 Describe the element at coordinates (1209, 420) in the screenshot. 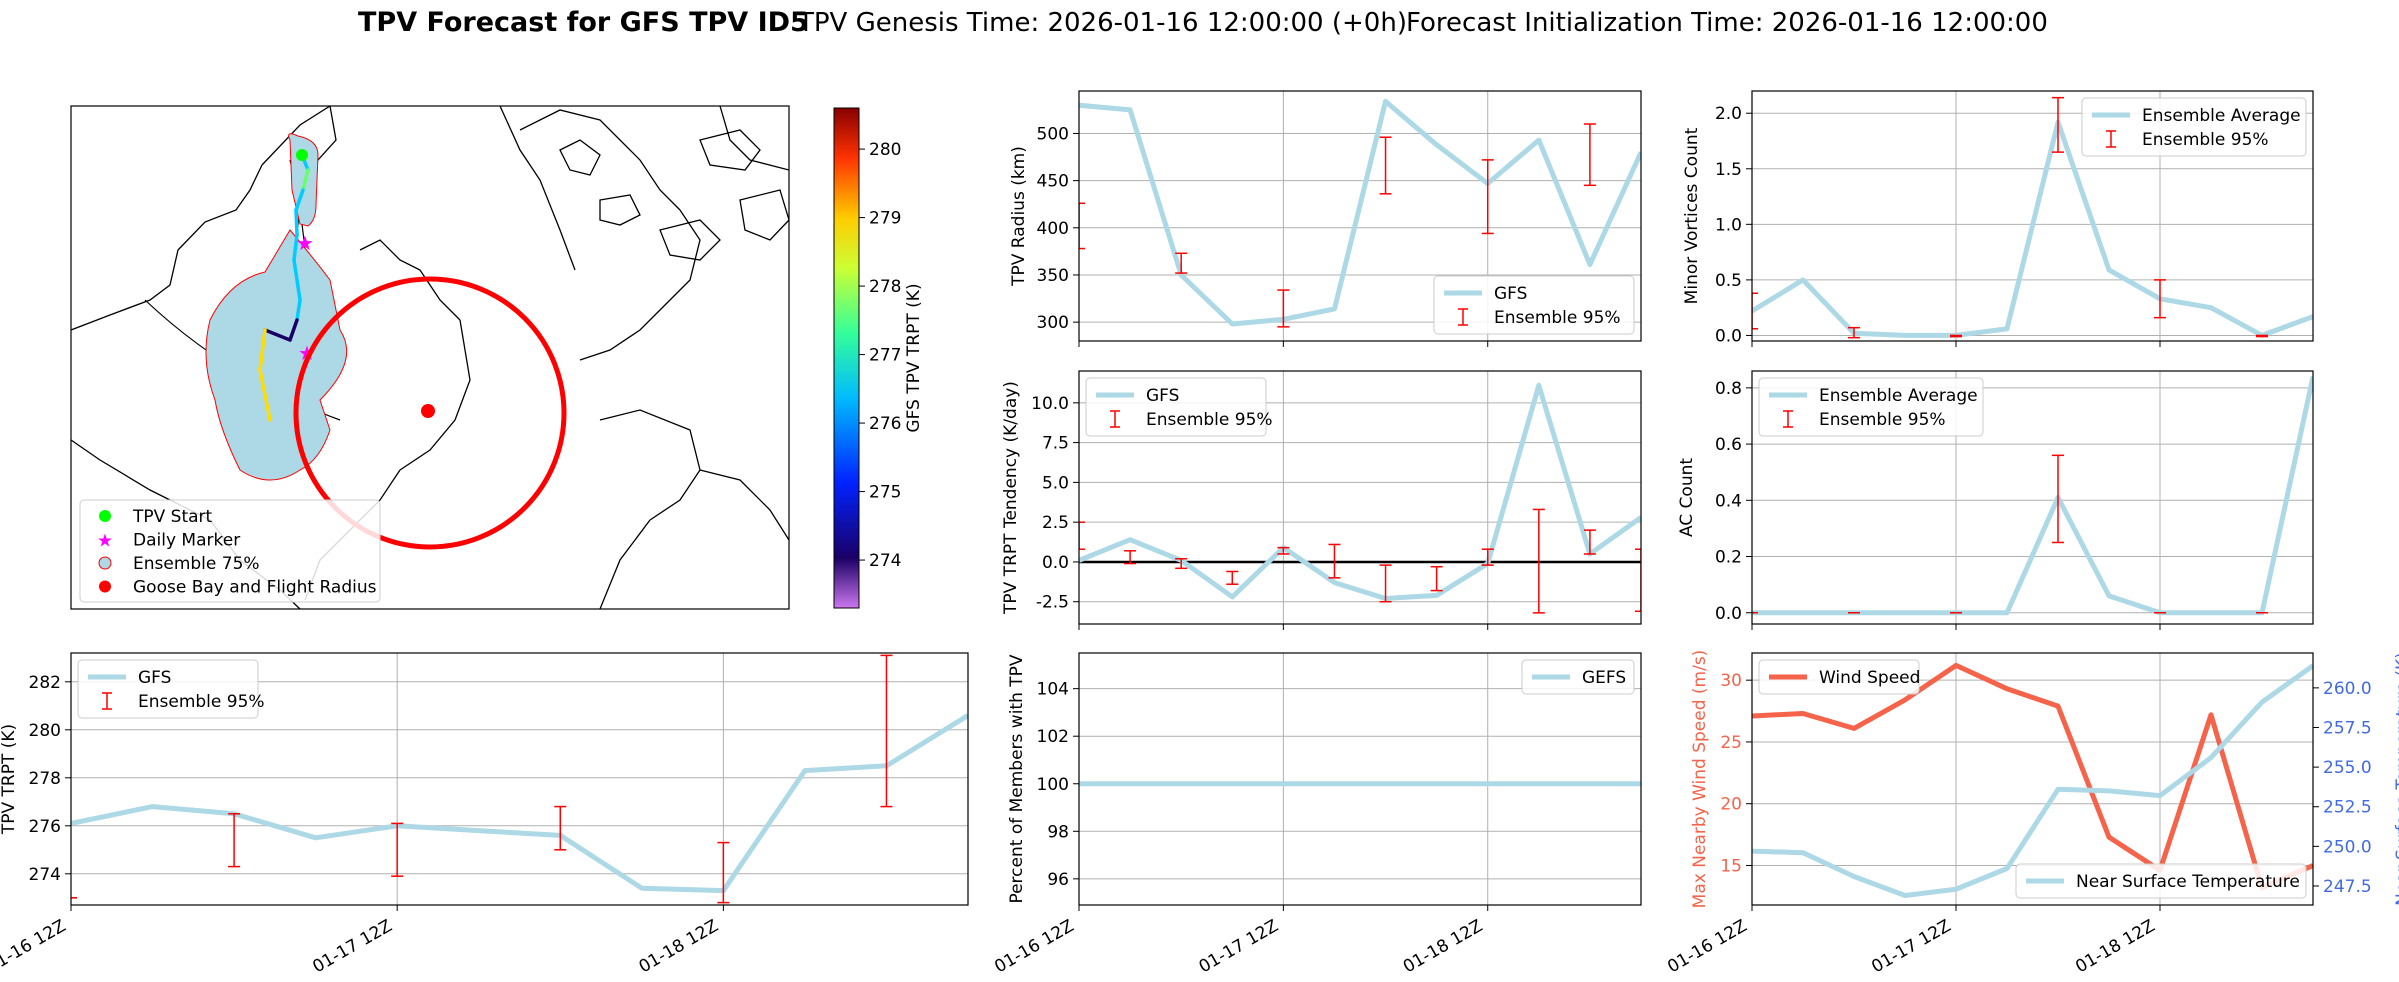

I see `tendency-legend-label: Ensemble 95%` at that location.